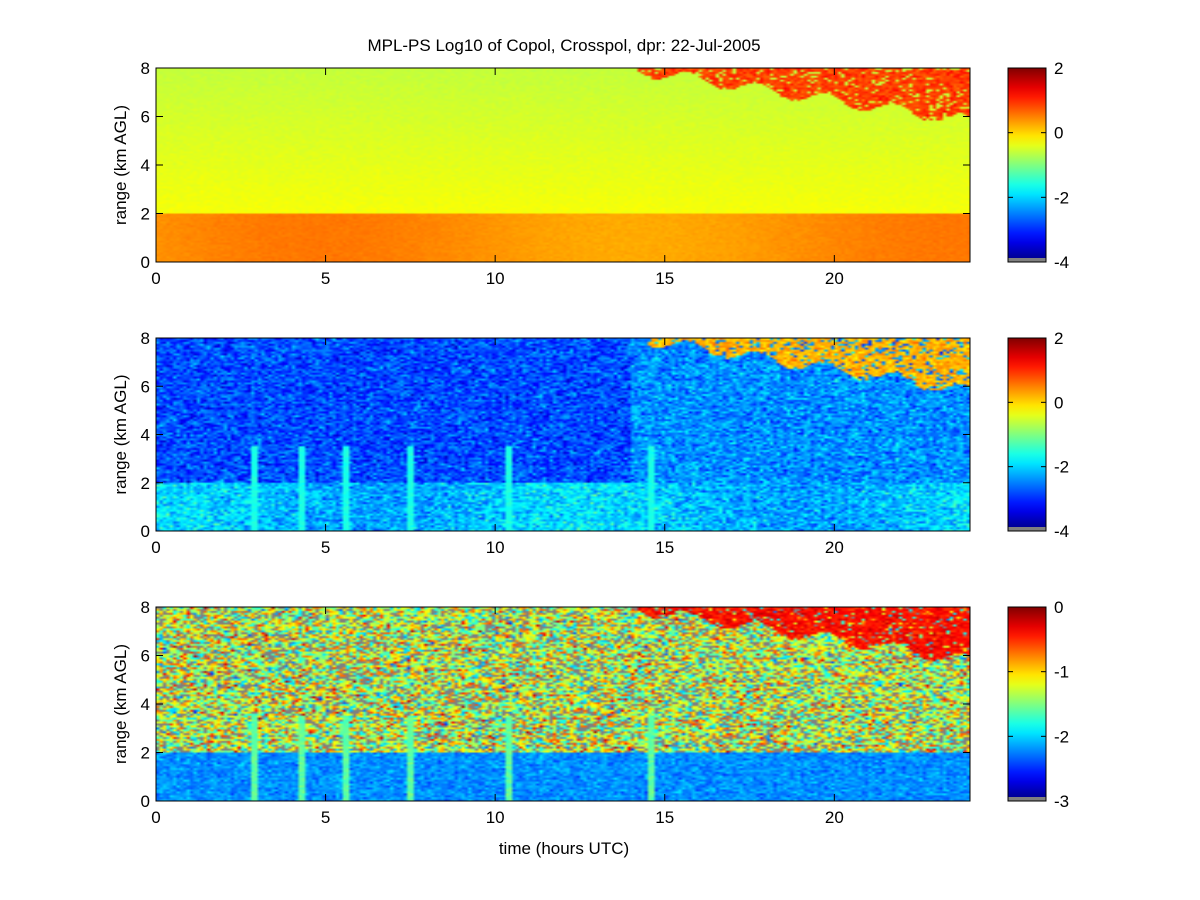 The width and height of the screenshot is (1200, 900). Describe the element at coordinates (495, 817) in the screenshot. I see `x-tick-label-bottom: 10` at that location.